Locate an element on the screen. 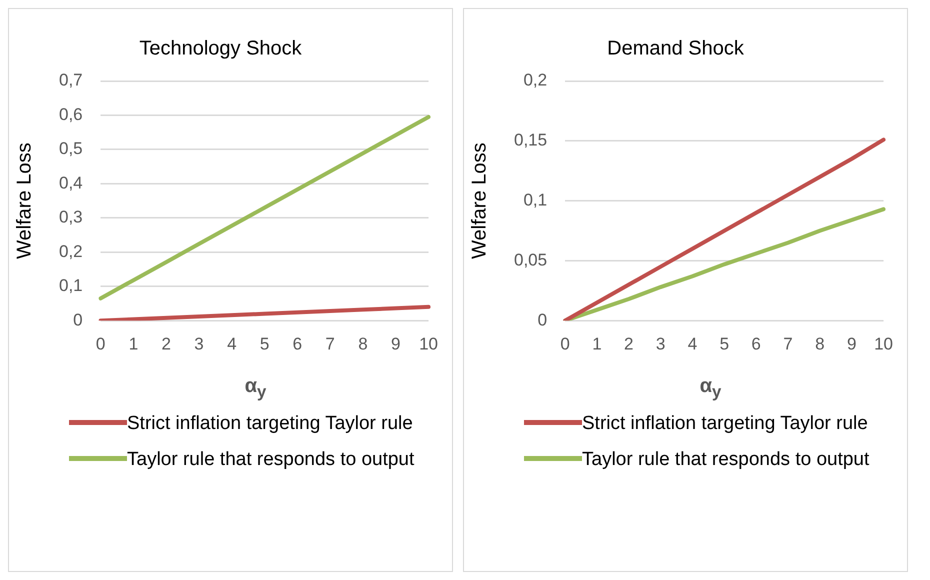 This screenshot has width=930, height=580. chart-title: Technology Shock is located at coordinates (221, 49).